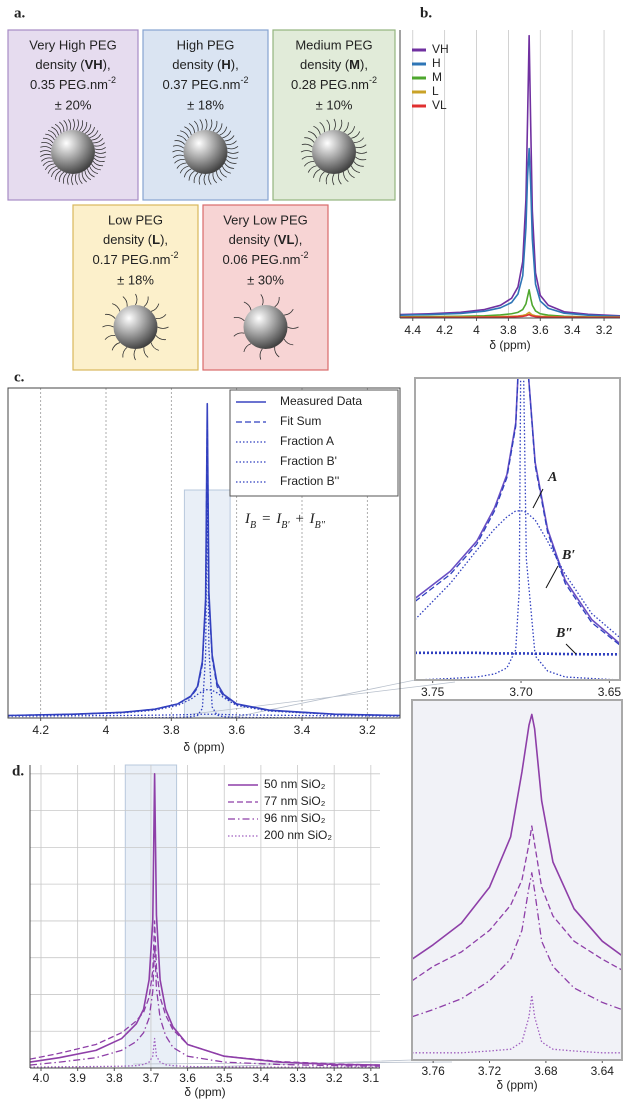  What do you see at coordinates (135, 219) in the screenshot?
I see `box-line: Low PEG` at bounding box center [135, 219].